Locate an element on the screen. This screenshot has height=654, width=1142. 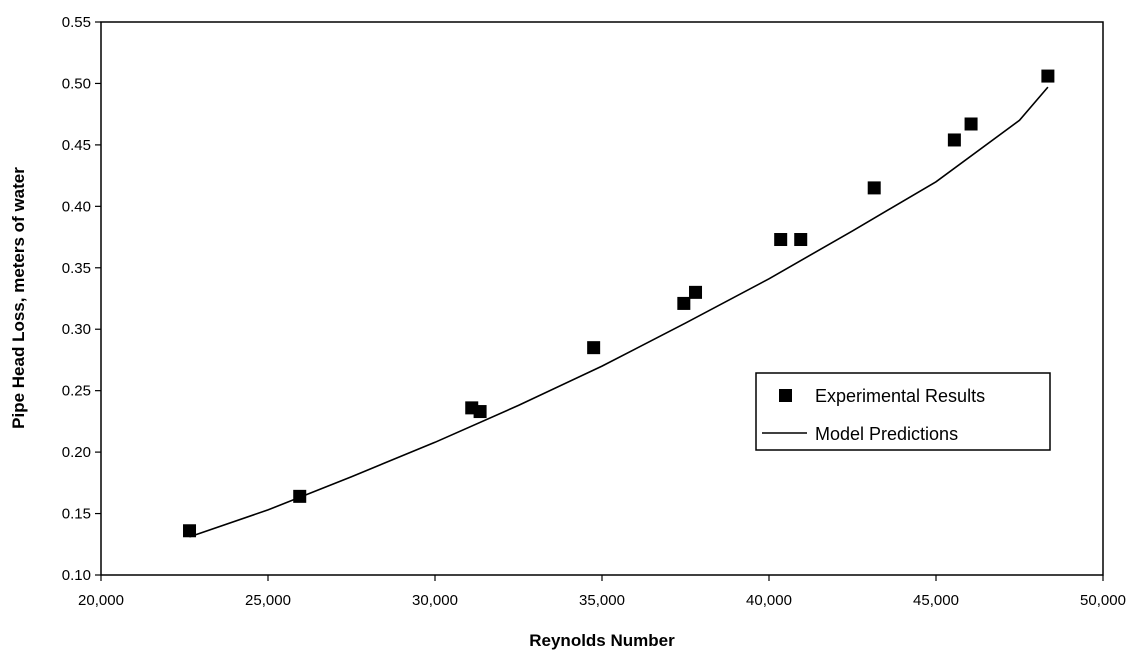
legend-marker-square-icon is located at coordinates (785, 395).